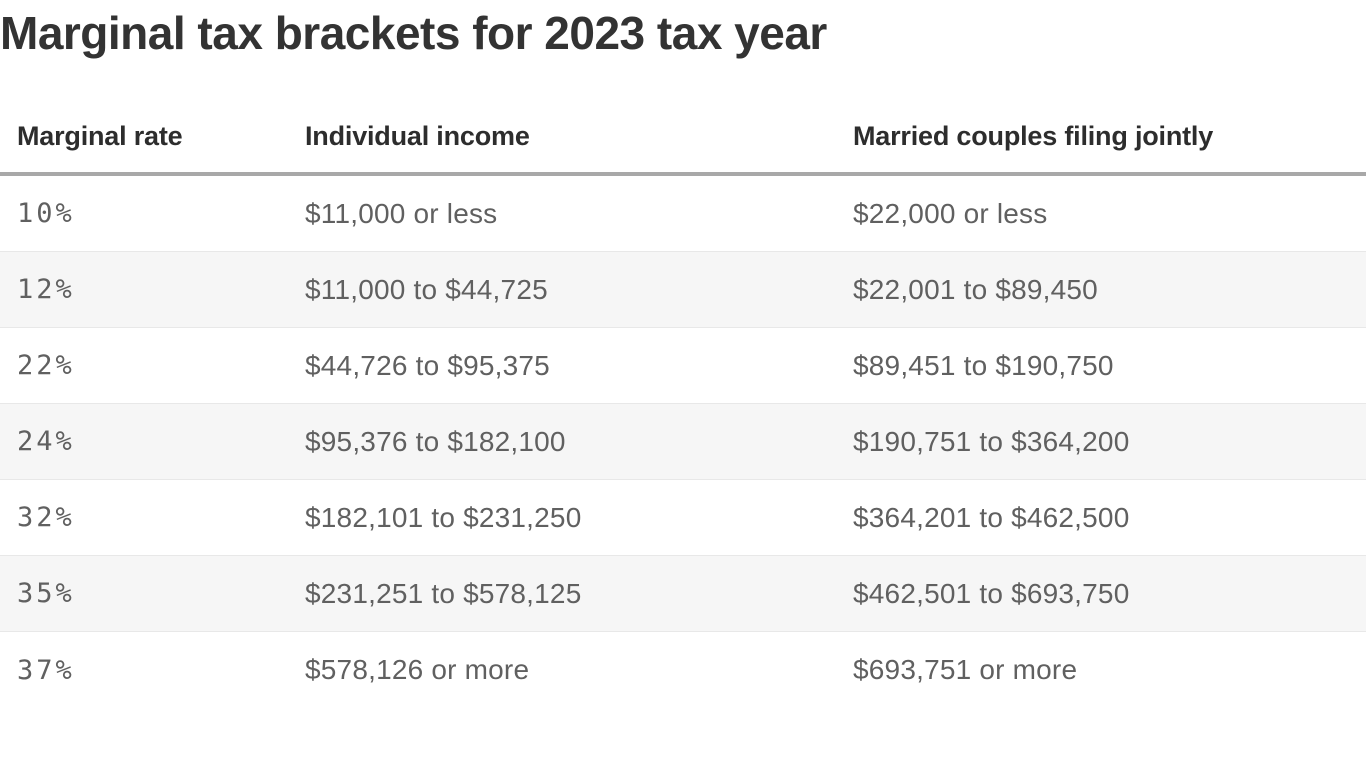 Image resolution: width=1366 pixels, height=768 pixels. I want to click on married-income-cell: $693,751 or more, so click(965, 669).